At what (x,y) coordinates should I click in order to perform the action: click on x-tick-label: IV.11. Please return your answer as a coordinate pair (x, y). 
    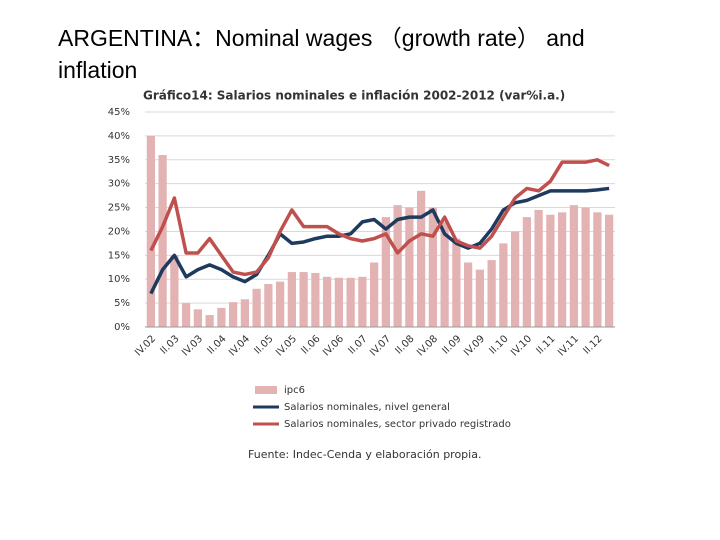
    Looking at the image, I should click on (568, 345).